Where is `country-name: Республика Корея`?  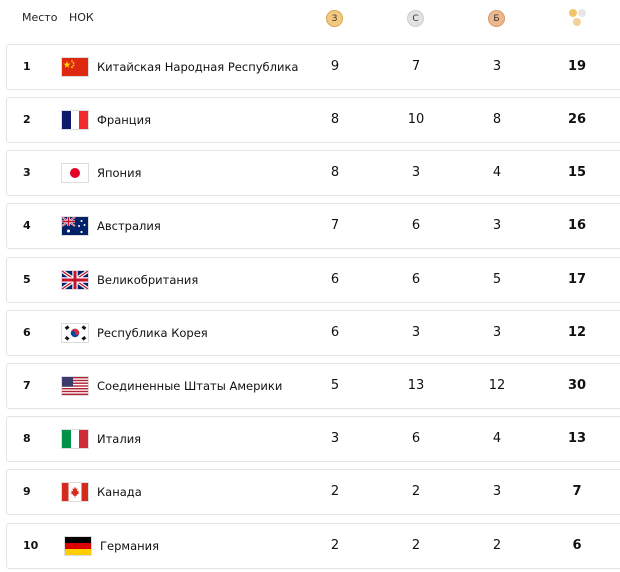
country-name: Республика Корея is located at coordinates (152, 333).